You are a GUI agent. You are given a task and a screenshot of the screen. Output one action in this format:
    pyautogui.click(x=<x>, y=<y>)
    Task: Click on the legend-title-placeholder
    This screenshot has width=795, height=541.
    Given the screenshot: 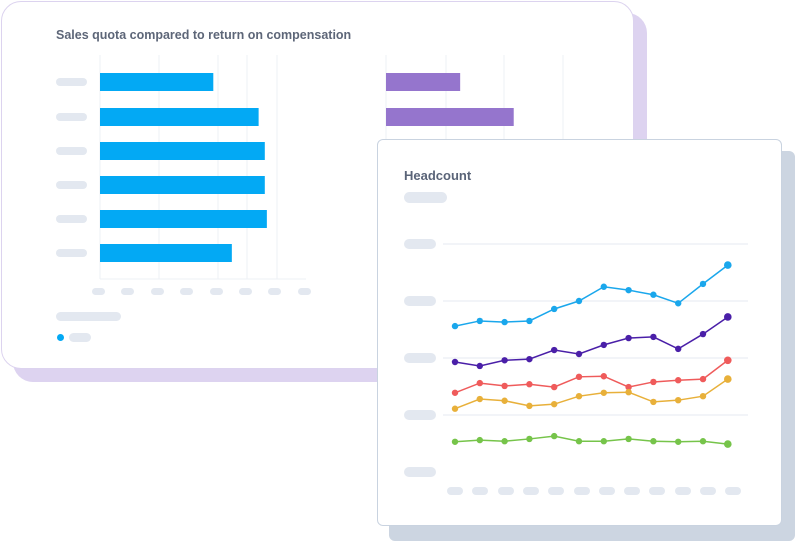 What is the action you would take?
    pyautogui.click(x=88, y=316)
    